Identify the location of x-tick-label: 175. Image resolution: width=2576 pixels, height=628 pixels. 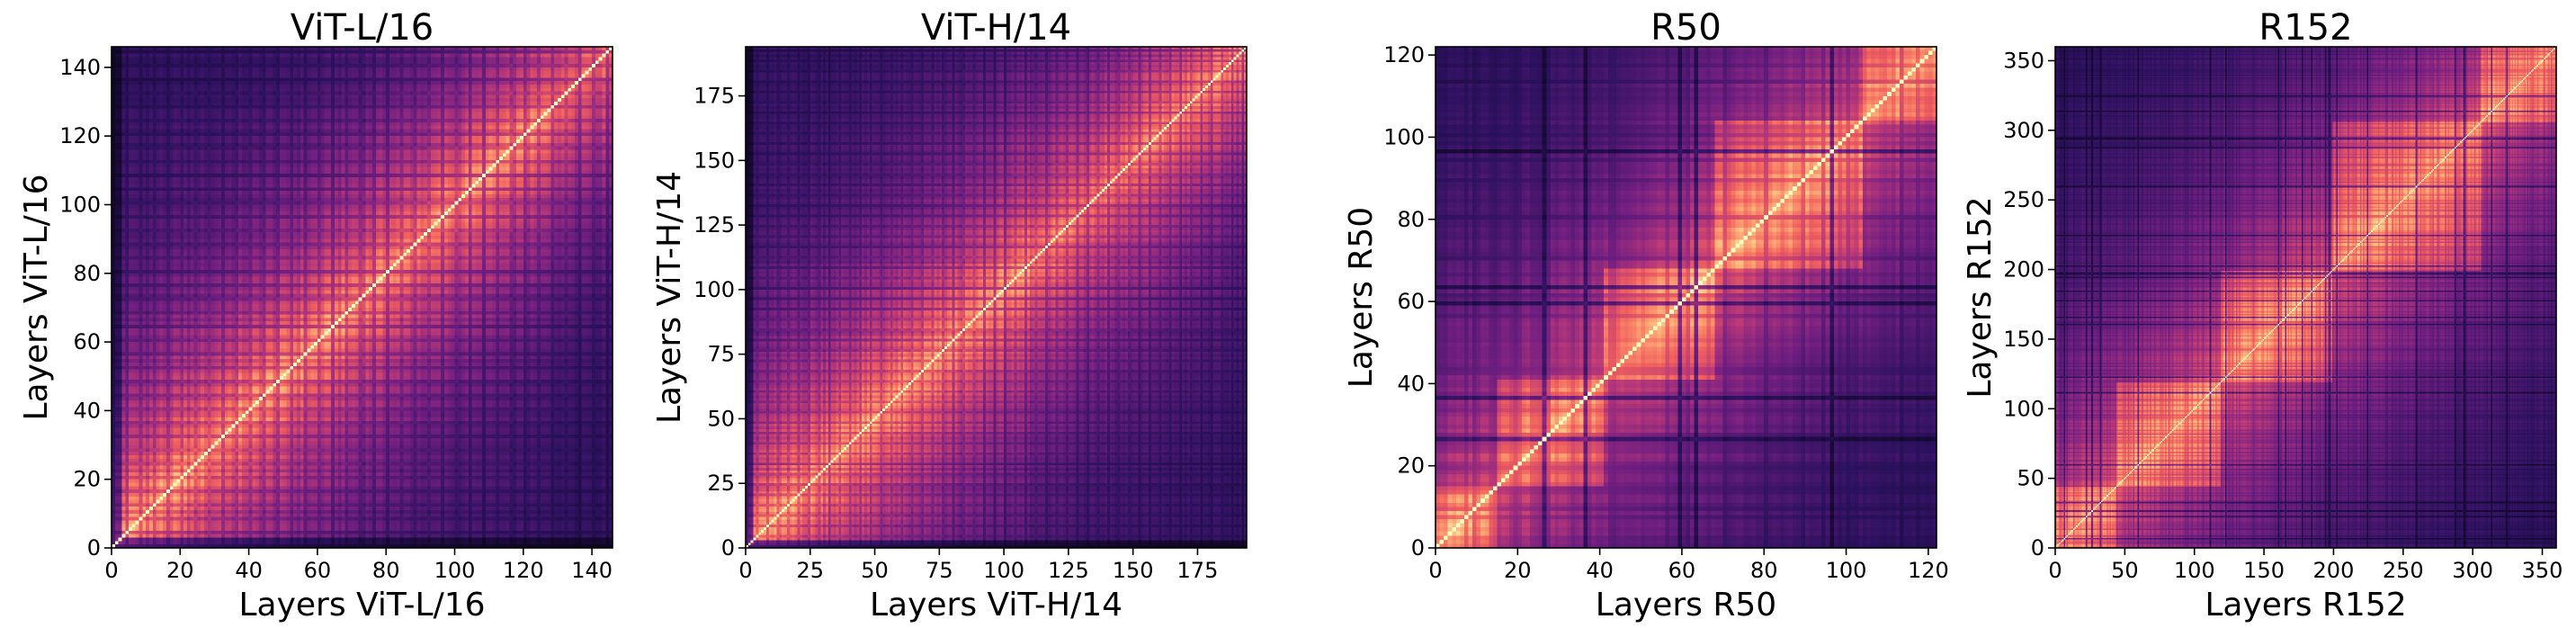
(1198, 570).